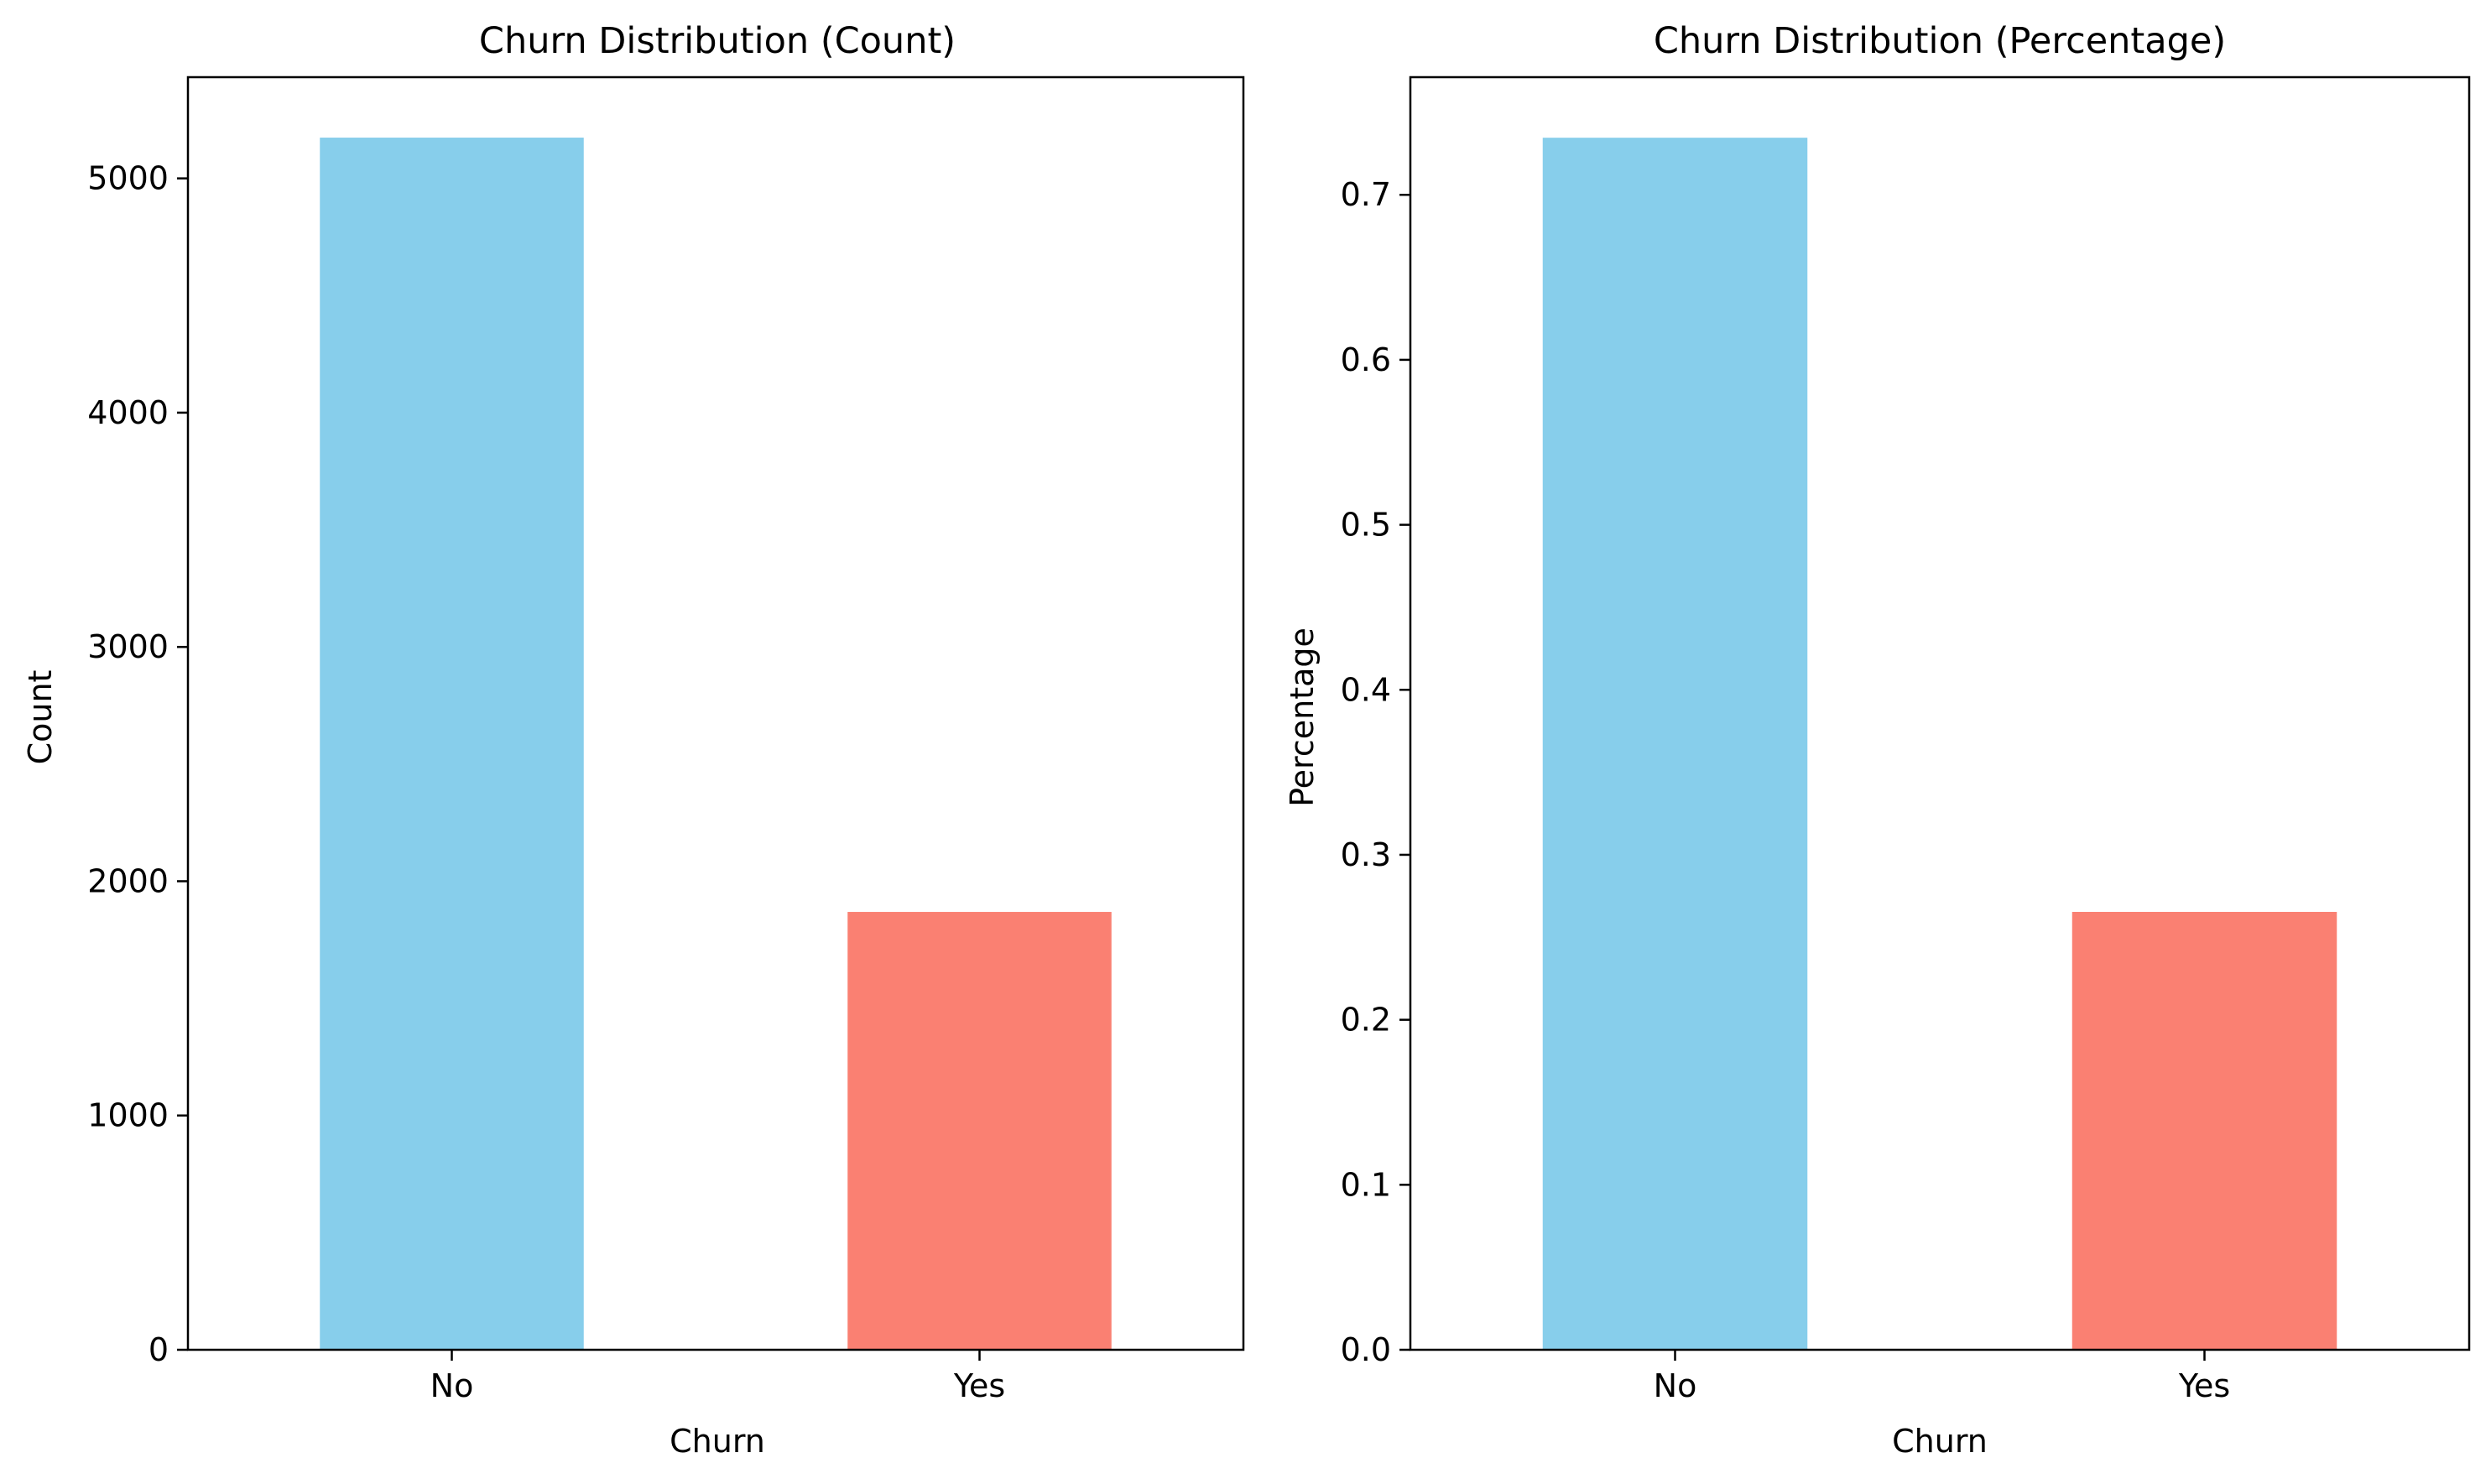  Describe the element at coordinates (128, 880) in the screenshot. I see `y-tick-label: 2000` at that location.